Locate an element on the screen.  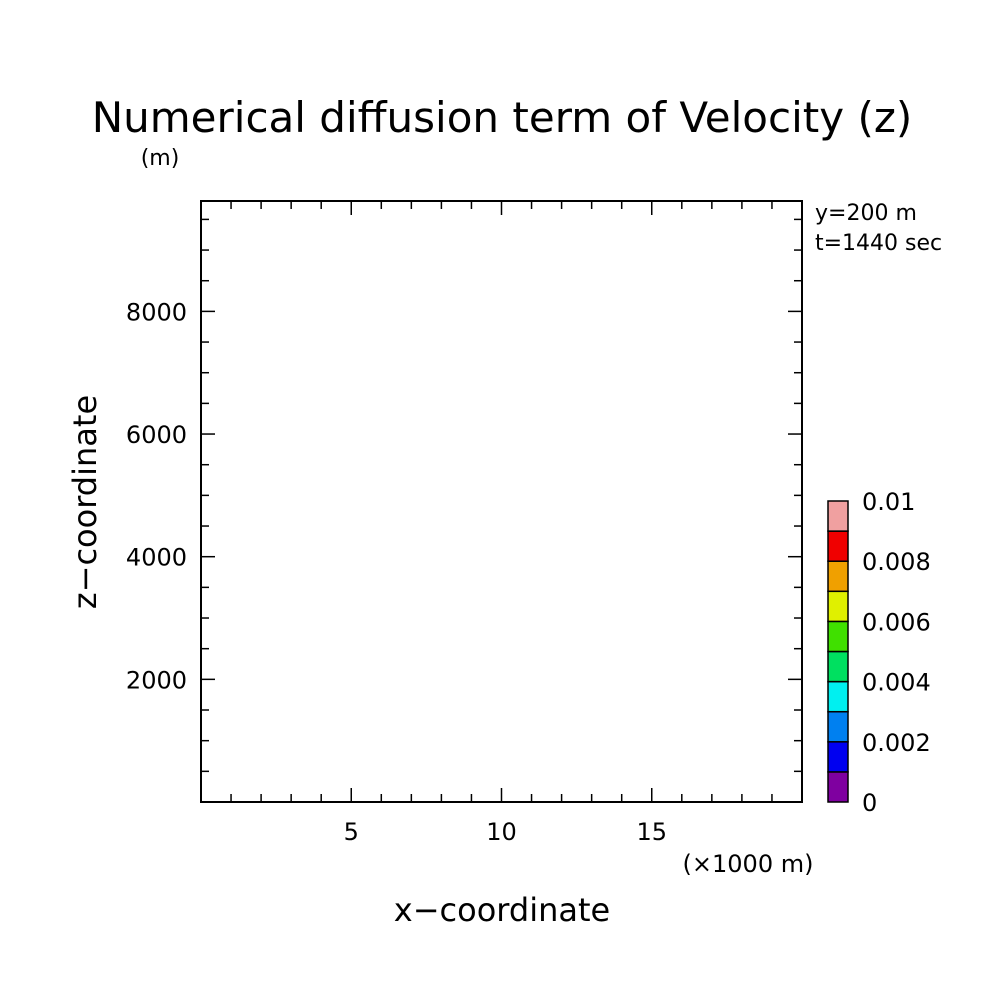
annotation-y: y=200 m is located at coordinates (866, 213).